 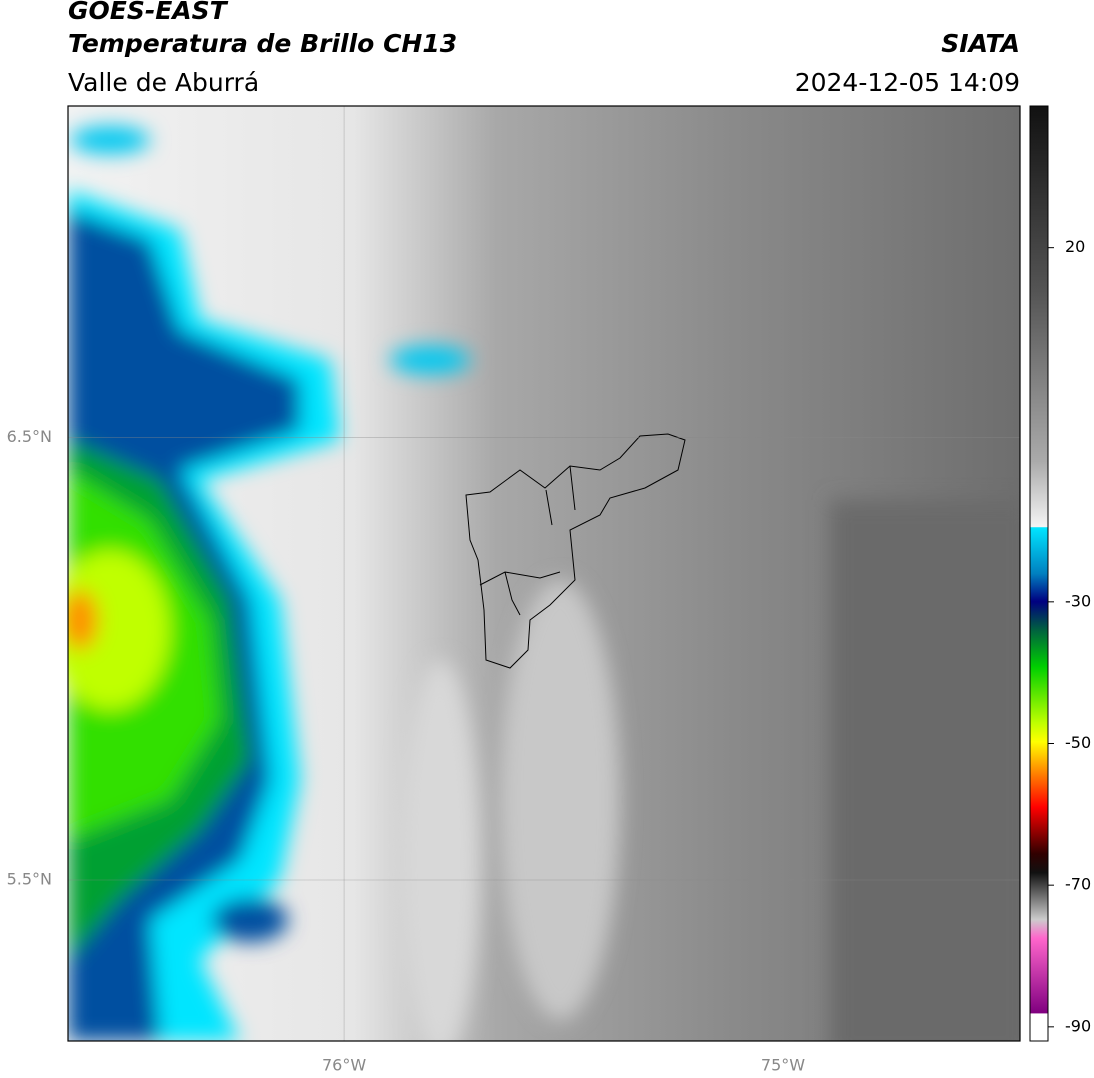 I want to click on colorbar-tick-label: -70, so click(x=1078, y=884).